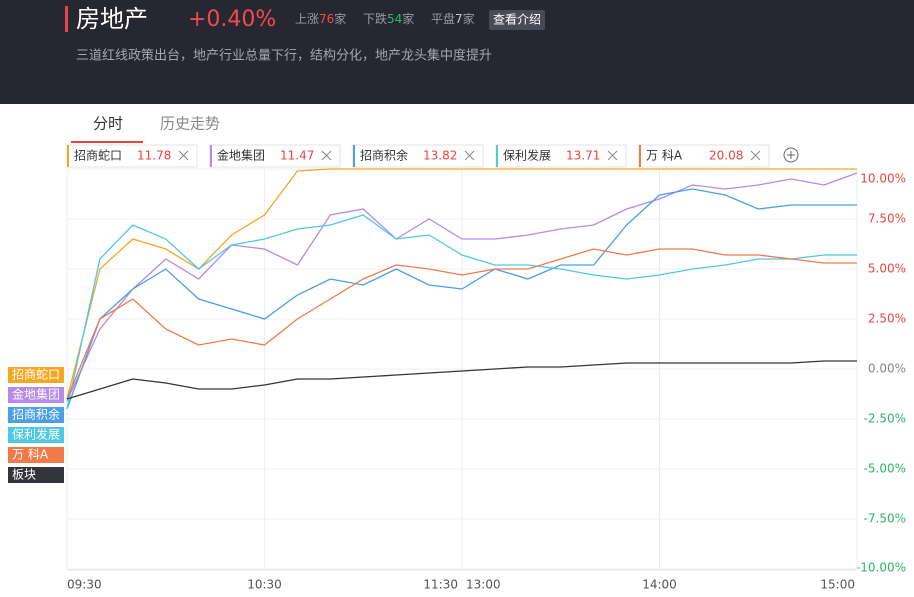 The image size is (914, 597). I want to click on x-tick-label: 09:30, so click(84, 585).